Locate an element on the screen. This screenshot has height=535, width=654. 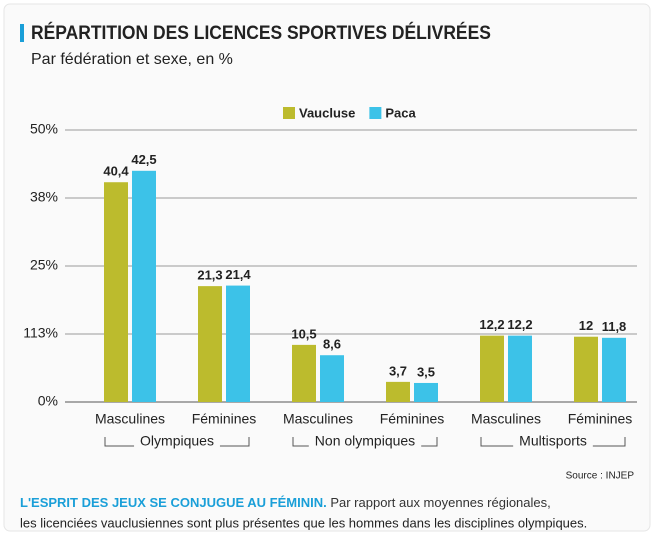
y-tick-label: 25% is located at coordinates (44, 265).